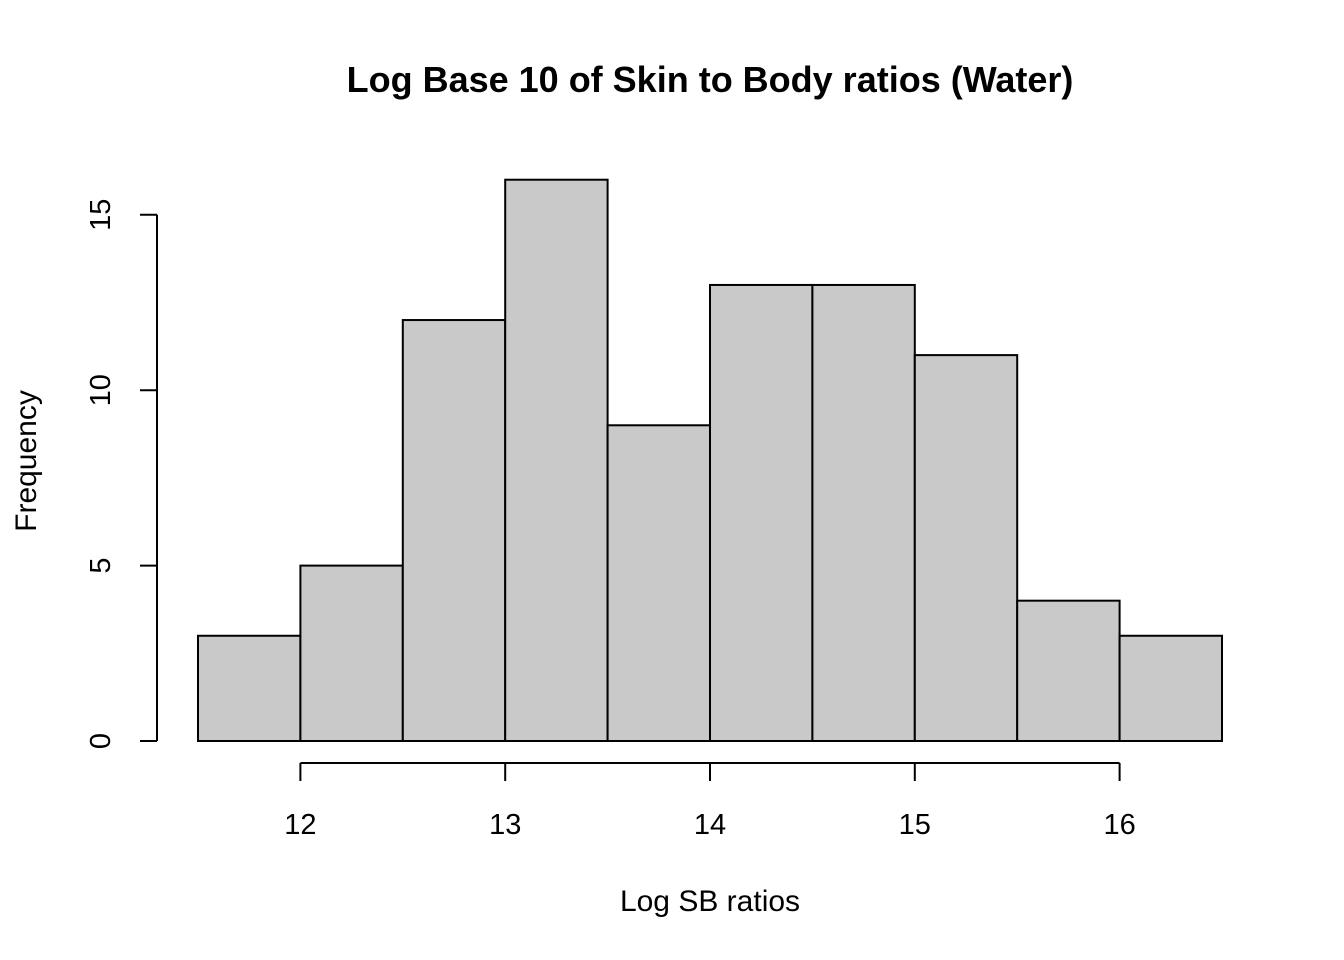 The width and height of the screenshot is (1344, 960). Describe the element at coordinates (300, 825) in the screenshot. I see `x-tick-label-12: 12` at that location.